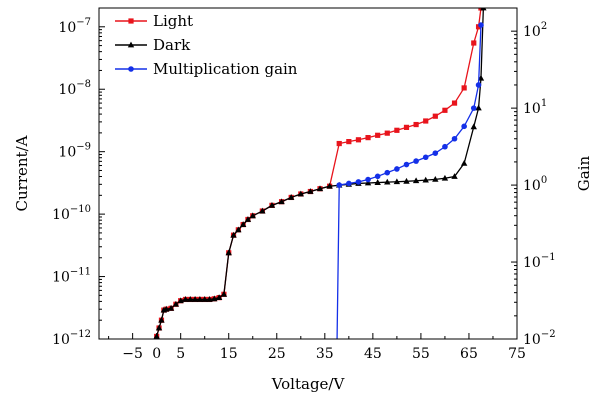 This screenshot has width=595, height=398. Describe the element at coordinates (584, 173) in the screenshot. I see `y2-axis-label: Gain` at that location.